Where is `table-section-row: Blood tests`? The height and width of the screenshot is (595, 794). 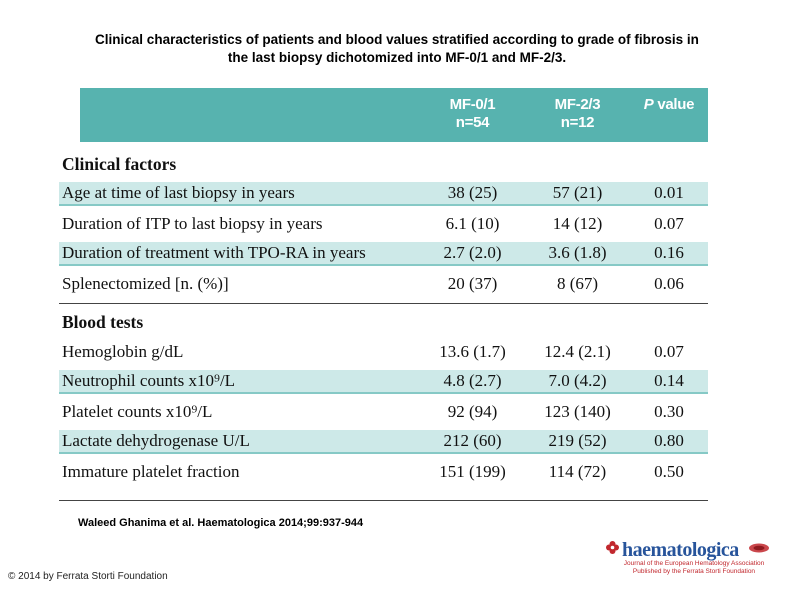 table-section-row: Blood tests is located at coordinates (383, 318).